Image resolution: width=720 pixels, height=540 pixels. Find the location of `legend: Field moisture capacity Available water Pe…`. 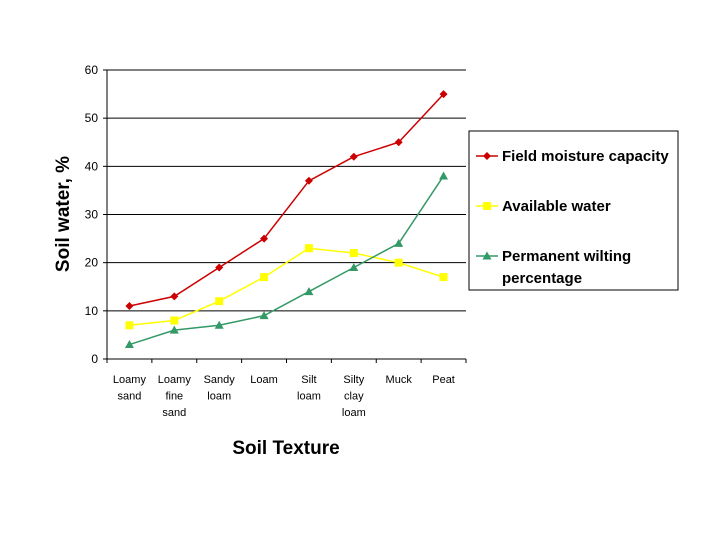

legend: Field moisture capacity Available water Pe… is located at coordinates (573, 210).